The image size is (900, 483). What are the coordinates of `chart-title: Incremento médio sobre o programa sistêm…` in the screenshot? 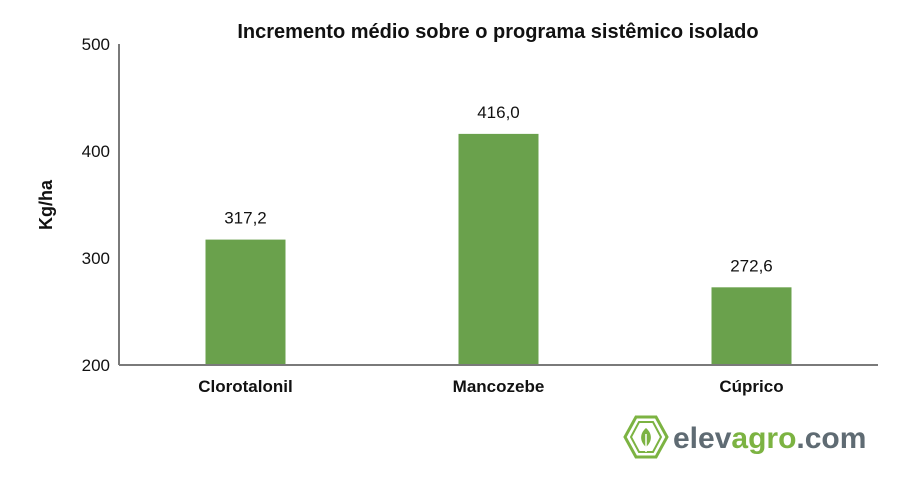 It's located at (497, 32).